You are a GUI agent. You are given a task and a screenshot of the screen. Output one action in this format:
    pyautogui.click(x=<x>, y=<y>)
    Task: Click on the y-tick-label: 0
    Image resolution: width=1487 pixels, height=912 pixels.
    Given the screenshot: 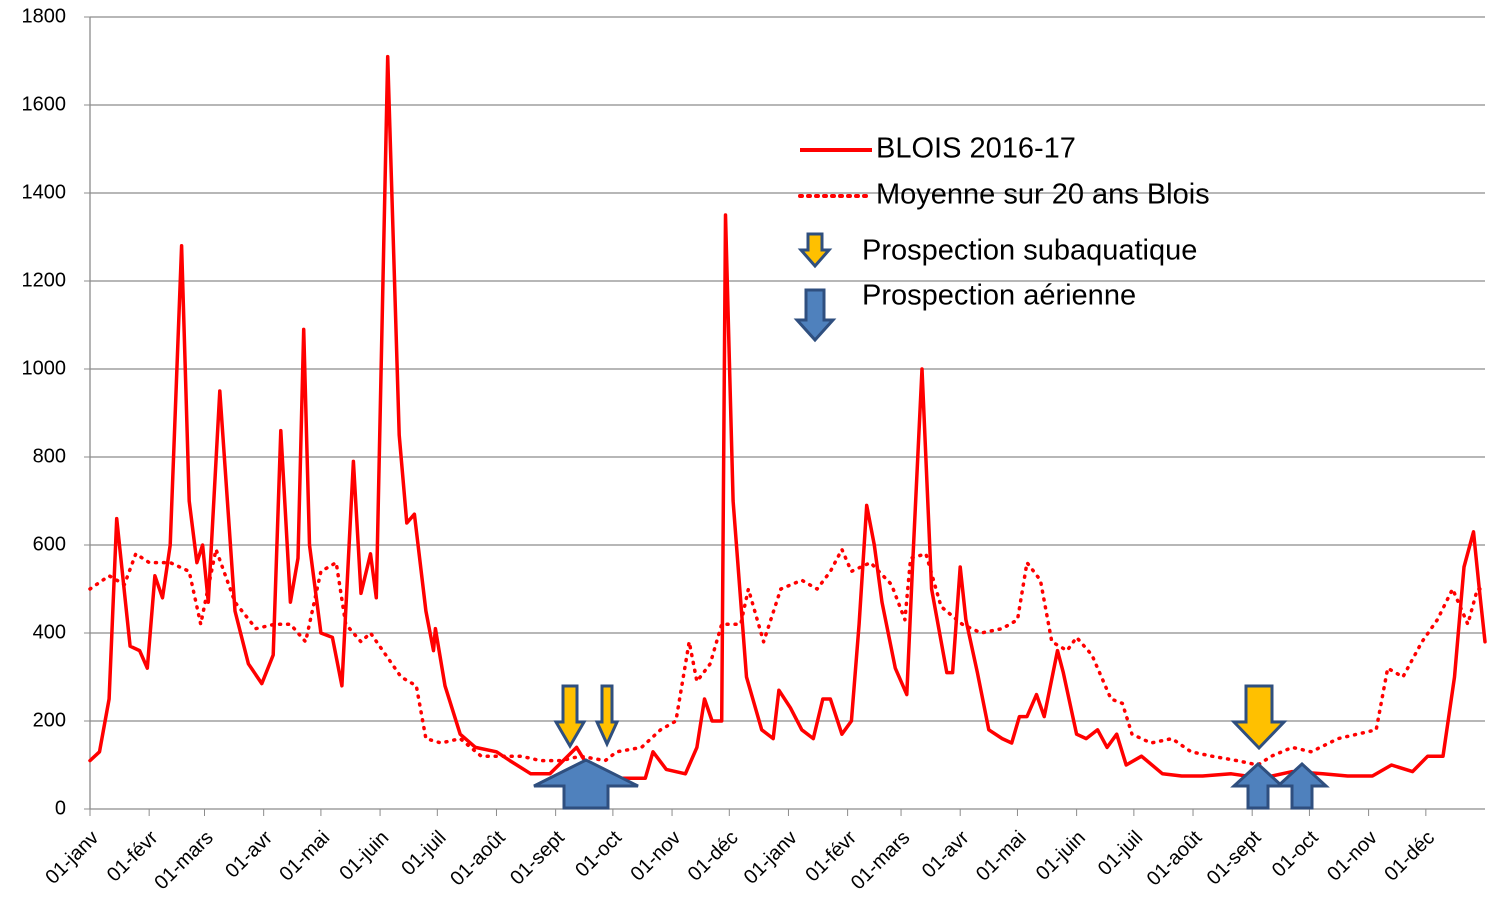 What is the action you would take?
    pyautogui.click(x=60, y=808)
    